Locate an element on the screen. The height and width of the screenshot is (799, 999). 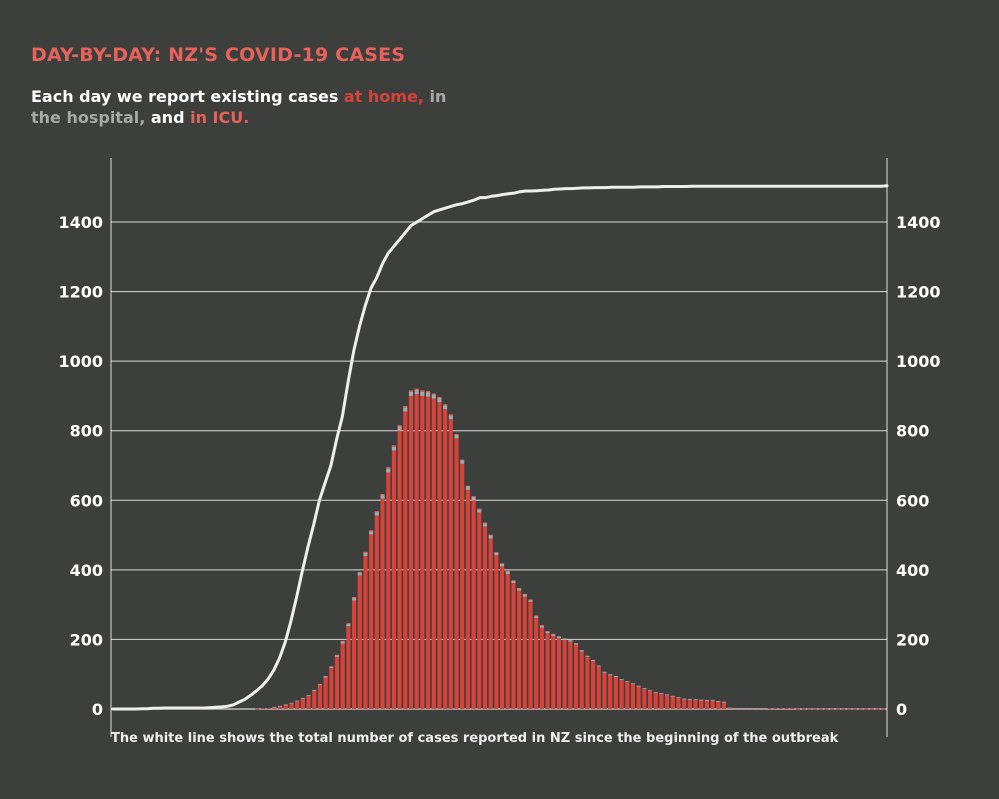
y-tick-label-left: 0 is located at coordinates (97, 709).